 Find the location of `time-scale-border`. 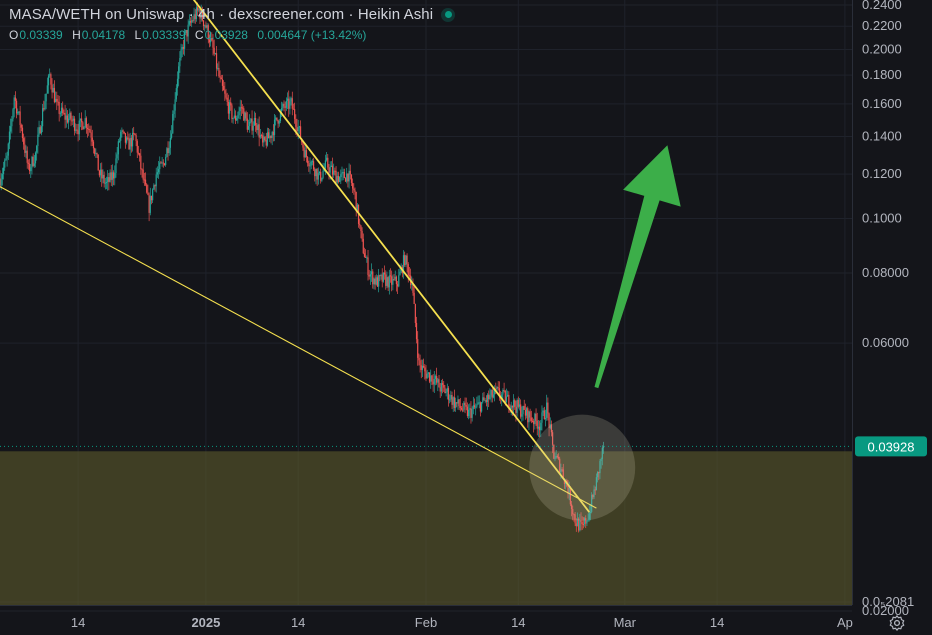

time-scale-border is located at coordinates (426, 605).